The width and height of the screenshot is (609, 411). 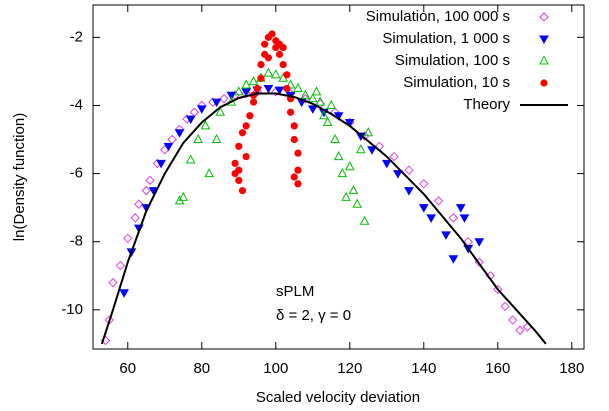 What do you see at coordinates (295, 291) in the screenshot?
I see `annotation: sPLM` at bounding box center [295, 291].